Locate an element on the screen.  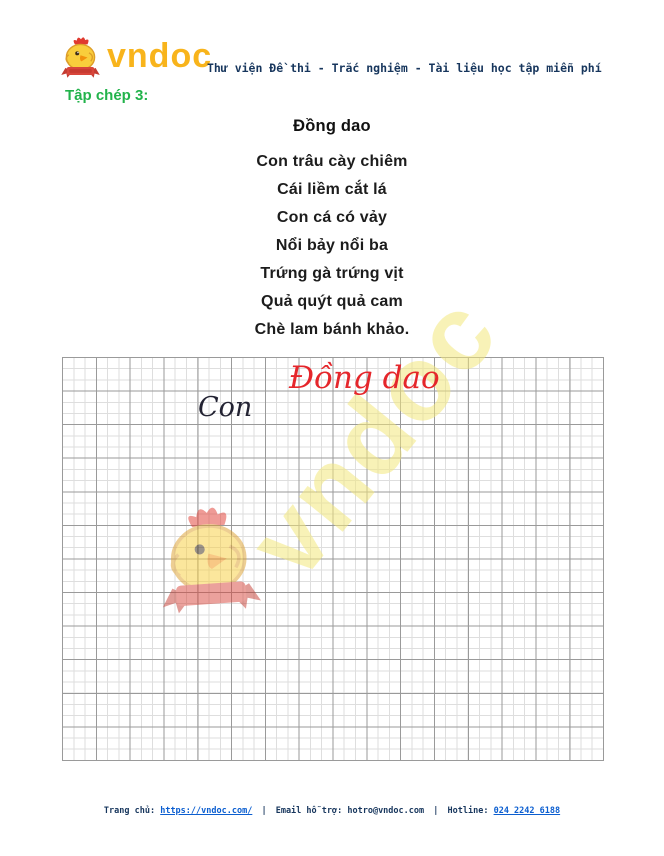
poem-line: Nổi bảy nổi ba is located at coordinates (332, 245).